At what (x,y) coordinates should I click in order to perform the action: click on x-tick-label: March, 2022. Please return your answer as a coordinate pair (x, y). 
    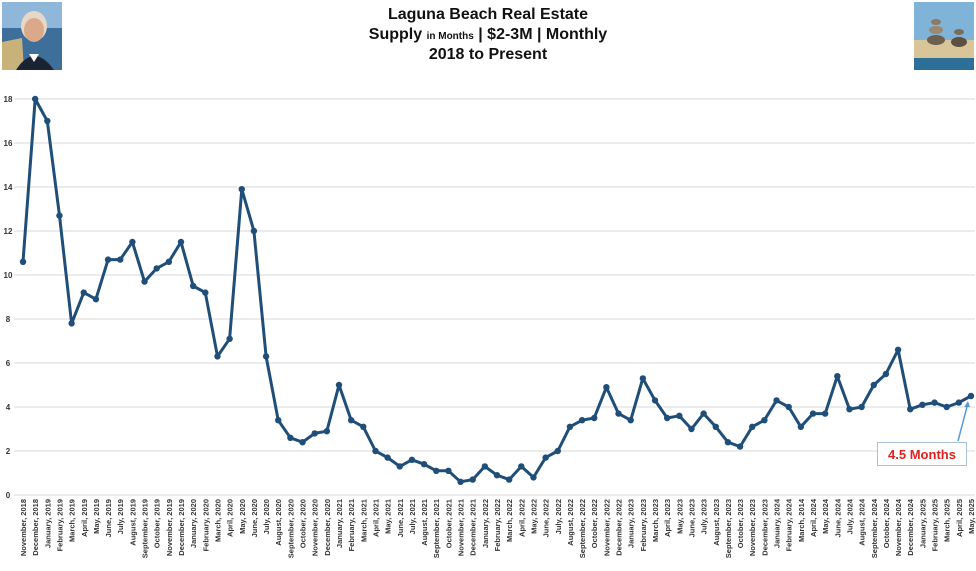
    Looking at the image, I should click on (509, 520).